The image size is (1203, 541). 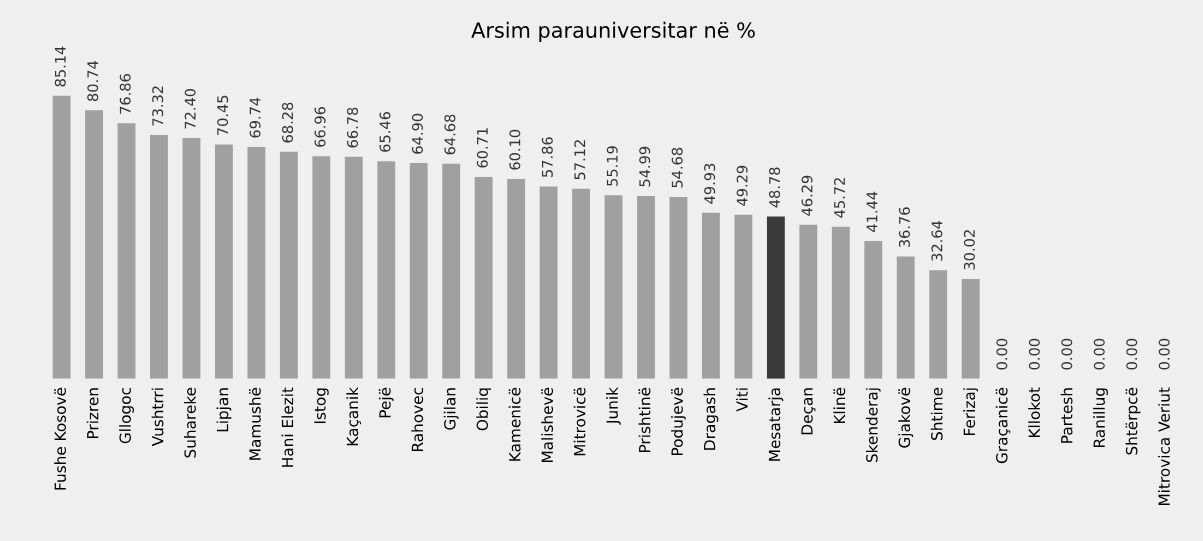 What do you see at coordinates (514, 424) in the screenshot?
I see `x-tick-label: Kamenicë` at bounding box center [514, 424].